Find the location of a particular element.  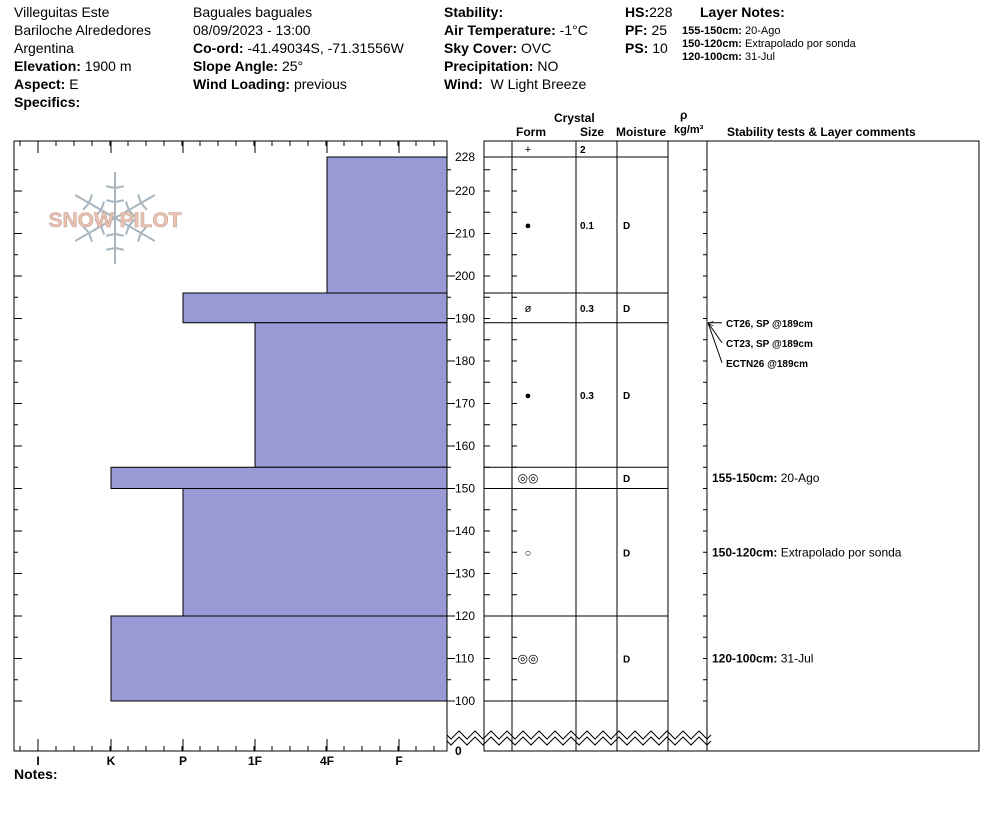

grain-size: 2 is located at coordinates (583, 150).